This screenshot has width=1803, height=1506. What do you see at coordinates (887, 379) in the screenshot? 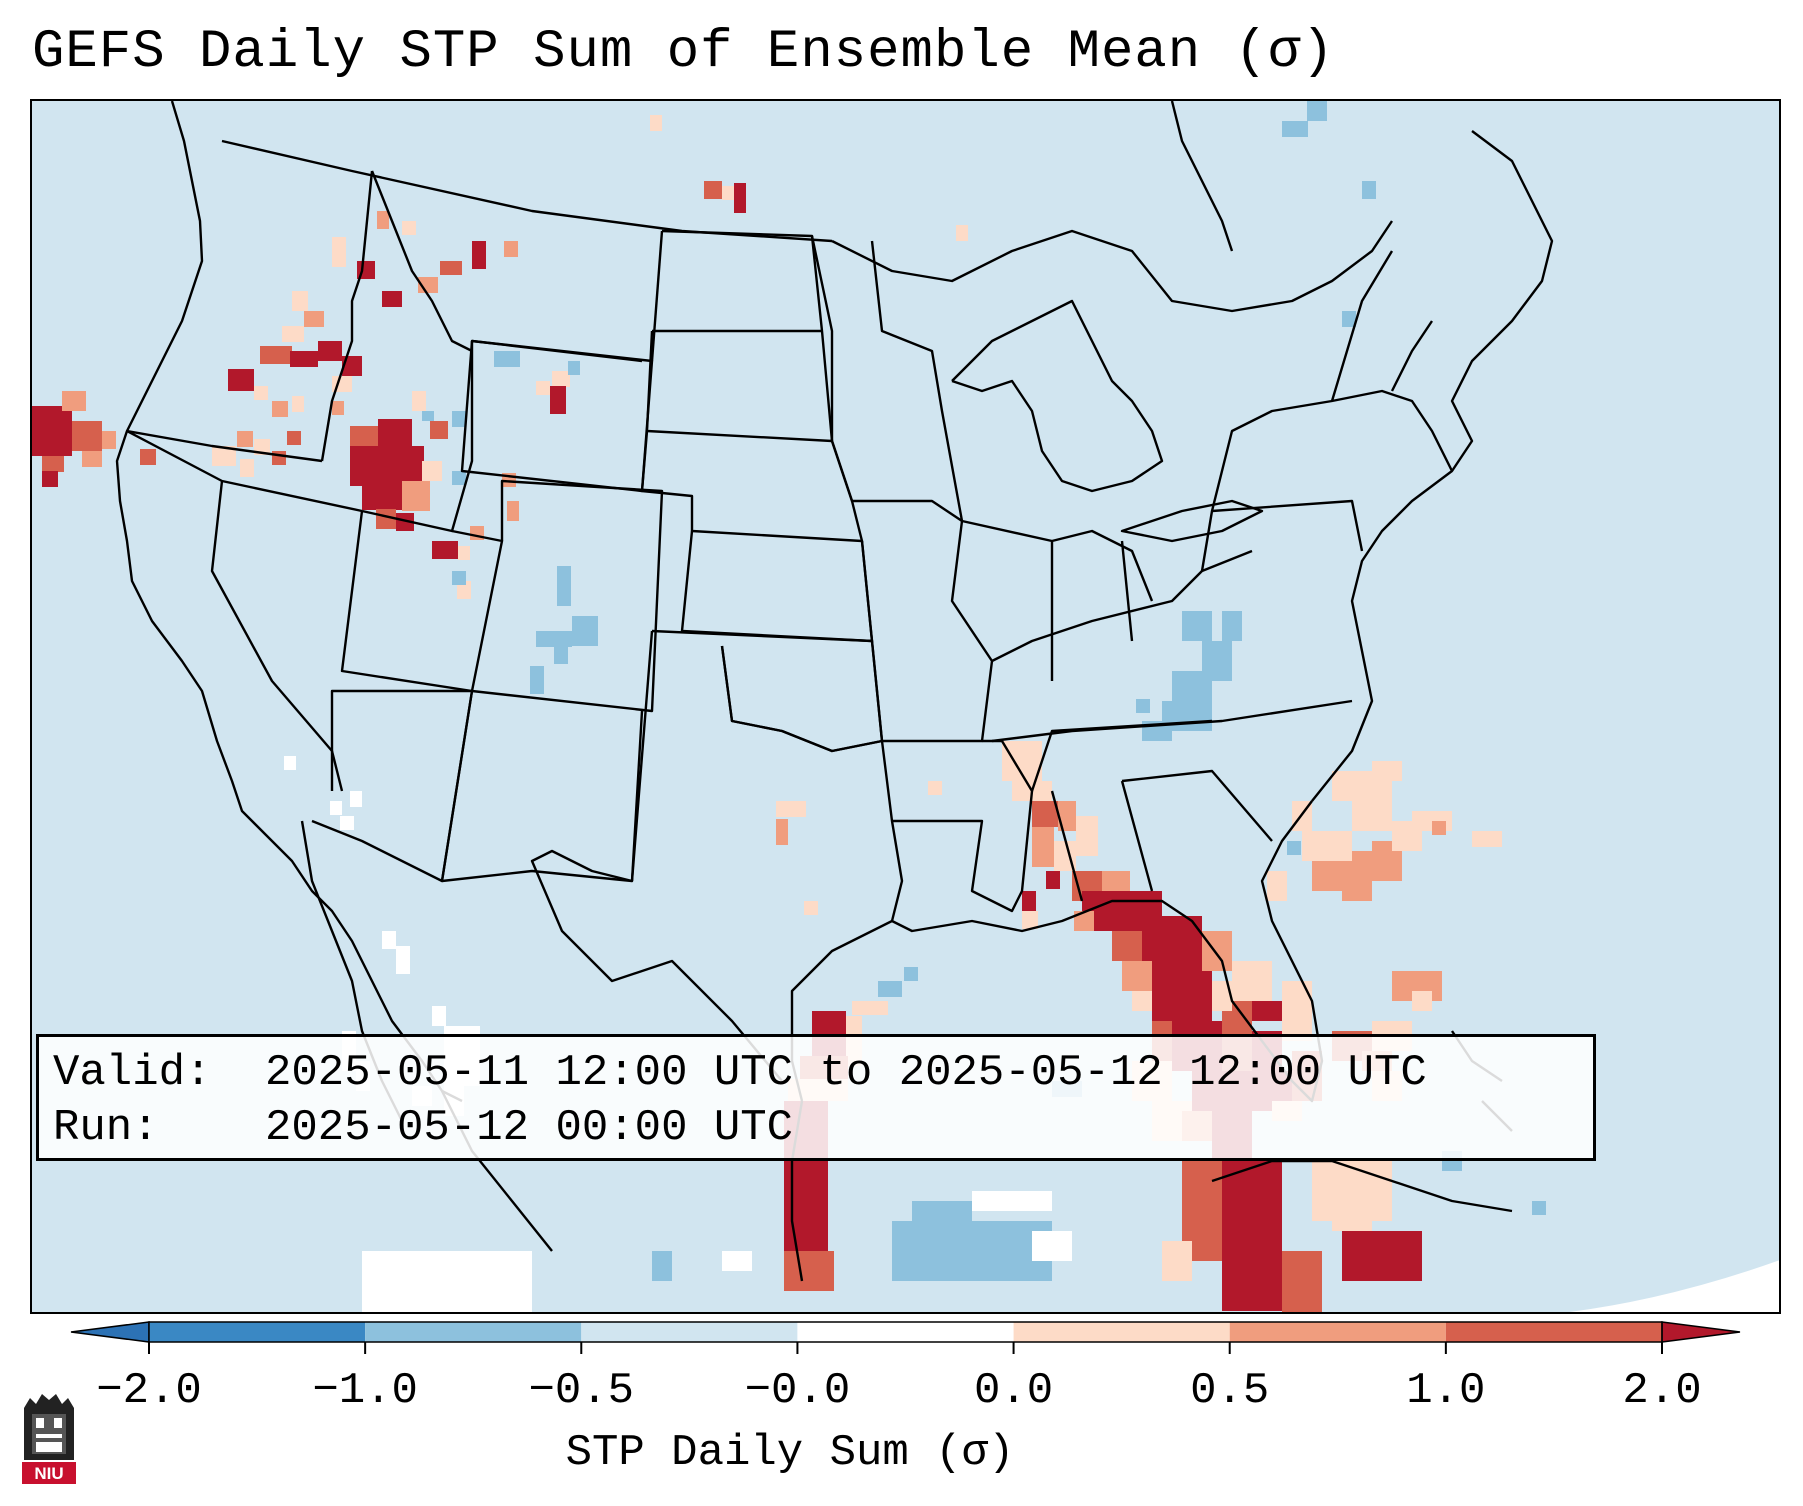
I see `mn-ia` at bounding box center [887, 379].